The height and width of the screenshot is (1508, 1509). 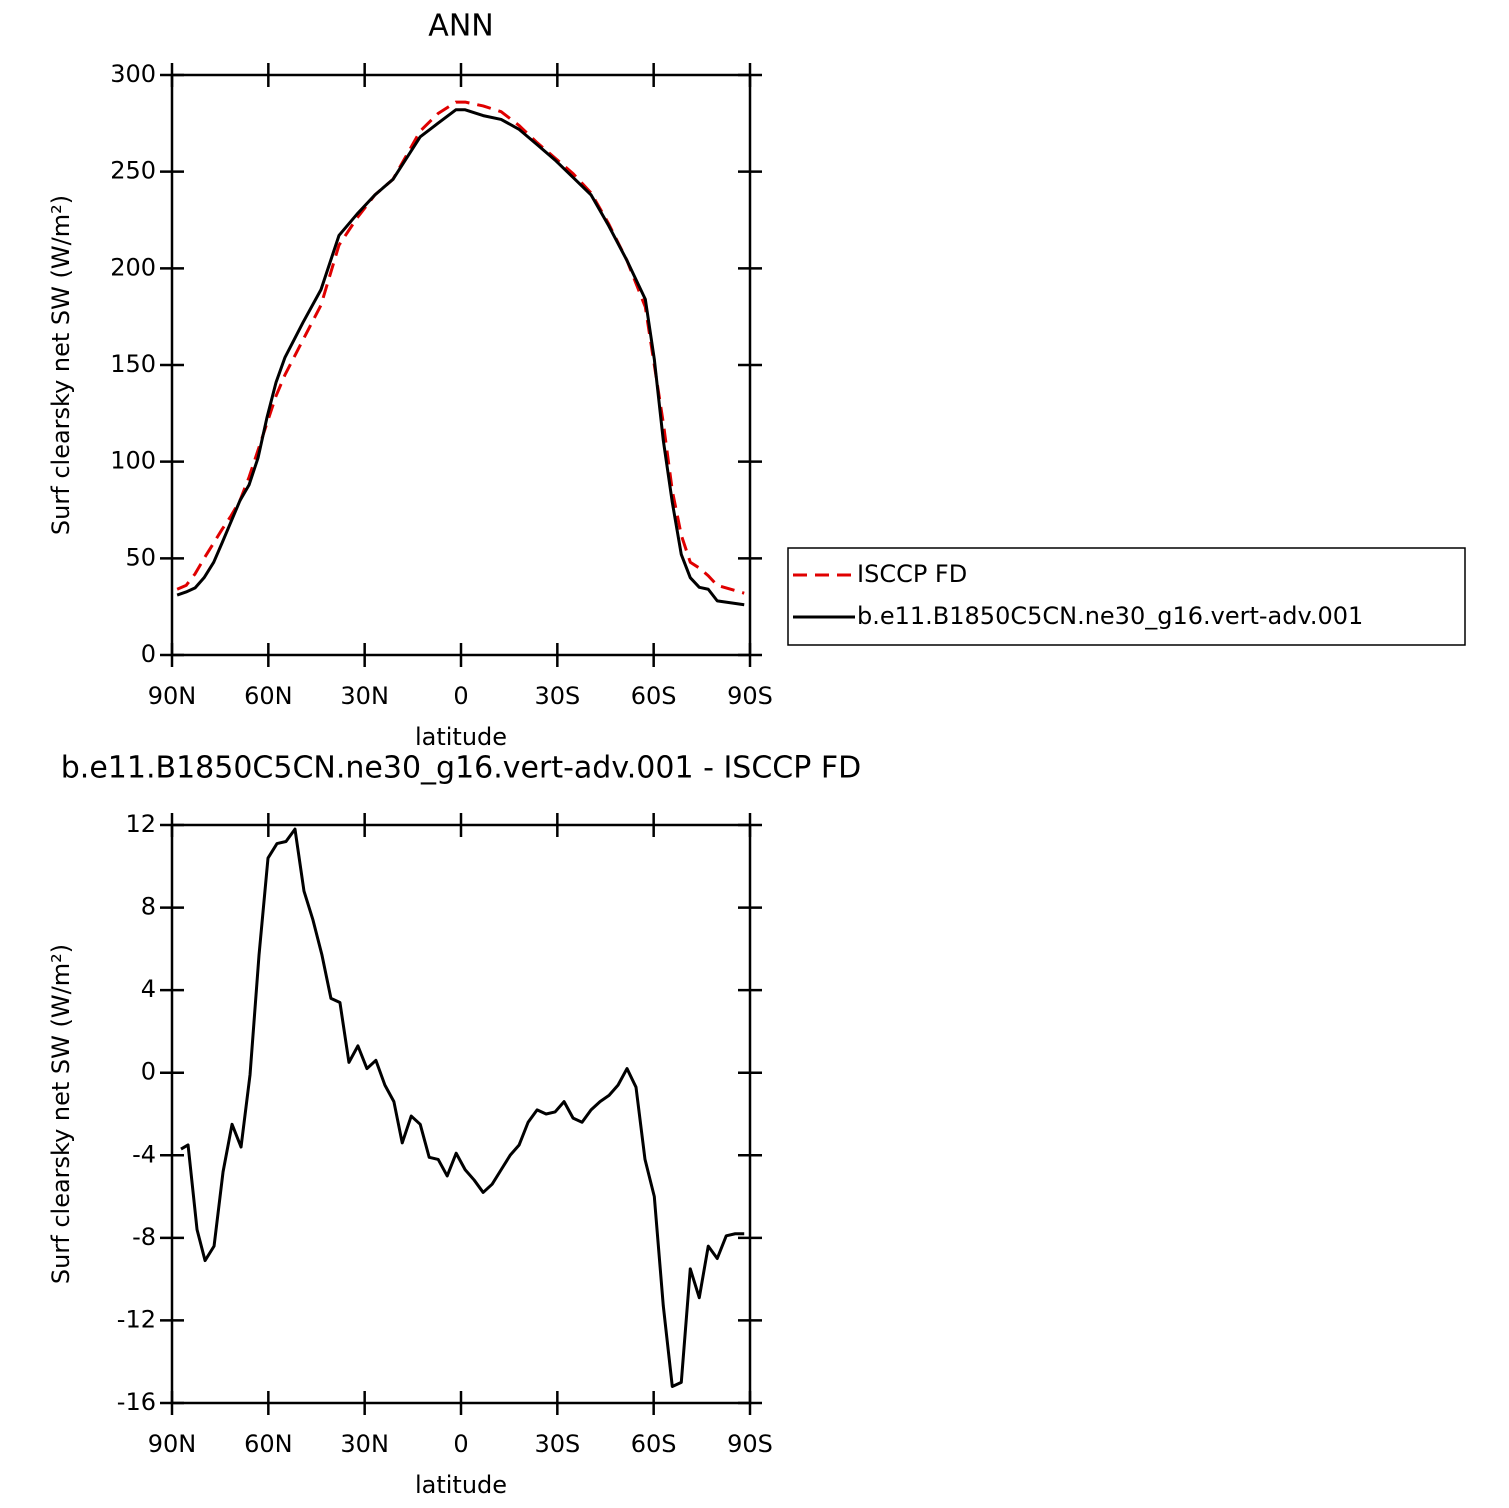 What do you see at coordinates (148, 989) in the screenshot?
I see `y-tick-label: 4` at bounding box center [148, 989].